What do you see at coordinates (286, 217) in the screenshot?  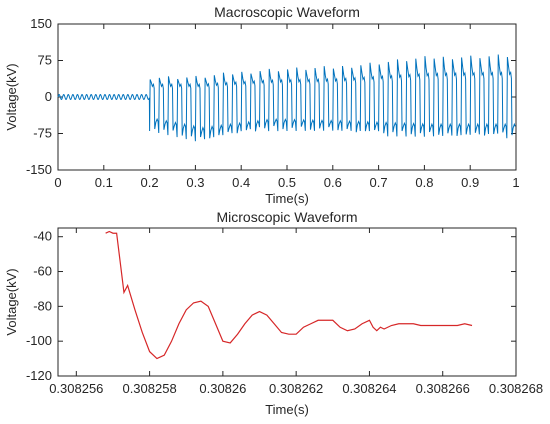 I see `microscopic-title: Microscopic Waveform` at bounding box center [286, 217].